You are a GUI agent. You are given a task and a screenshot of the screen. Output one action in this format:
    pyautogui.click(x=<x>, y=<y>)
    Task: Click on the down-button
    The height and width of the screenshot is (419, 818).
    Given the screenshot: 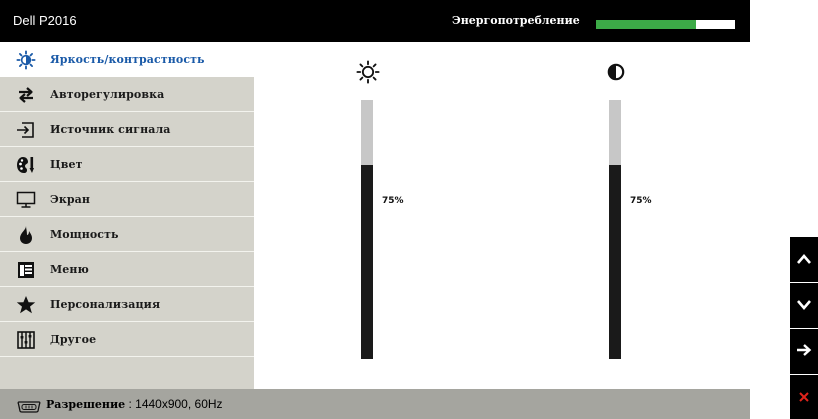 What is the action you would take?
    pyautogui.click(x=804, y=305)
    